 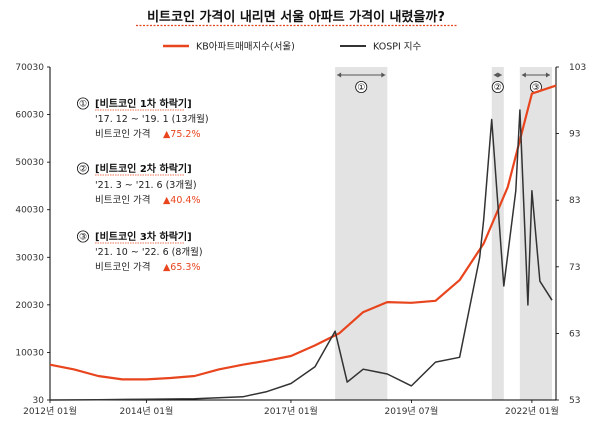 I want to click on x-tick-label: 2014년 01월, so click(x=146, y=411).